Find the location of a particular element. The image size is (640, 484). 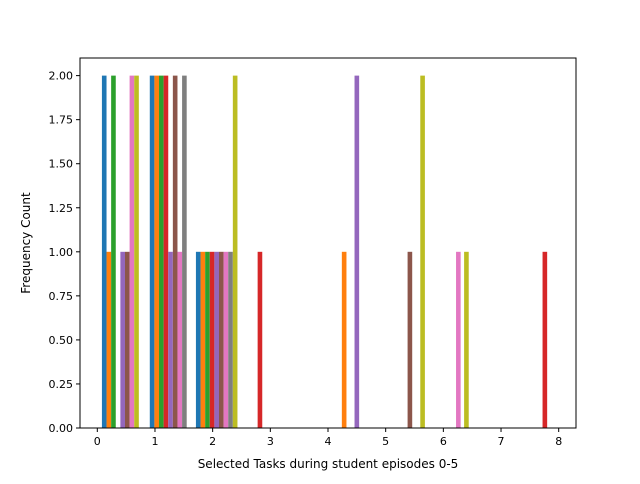

x-axis-ticks: 0 1 2 3 4 5 6 7 8 is located at coordinates (328, 438).